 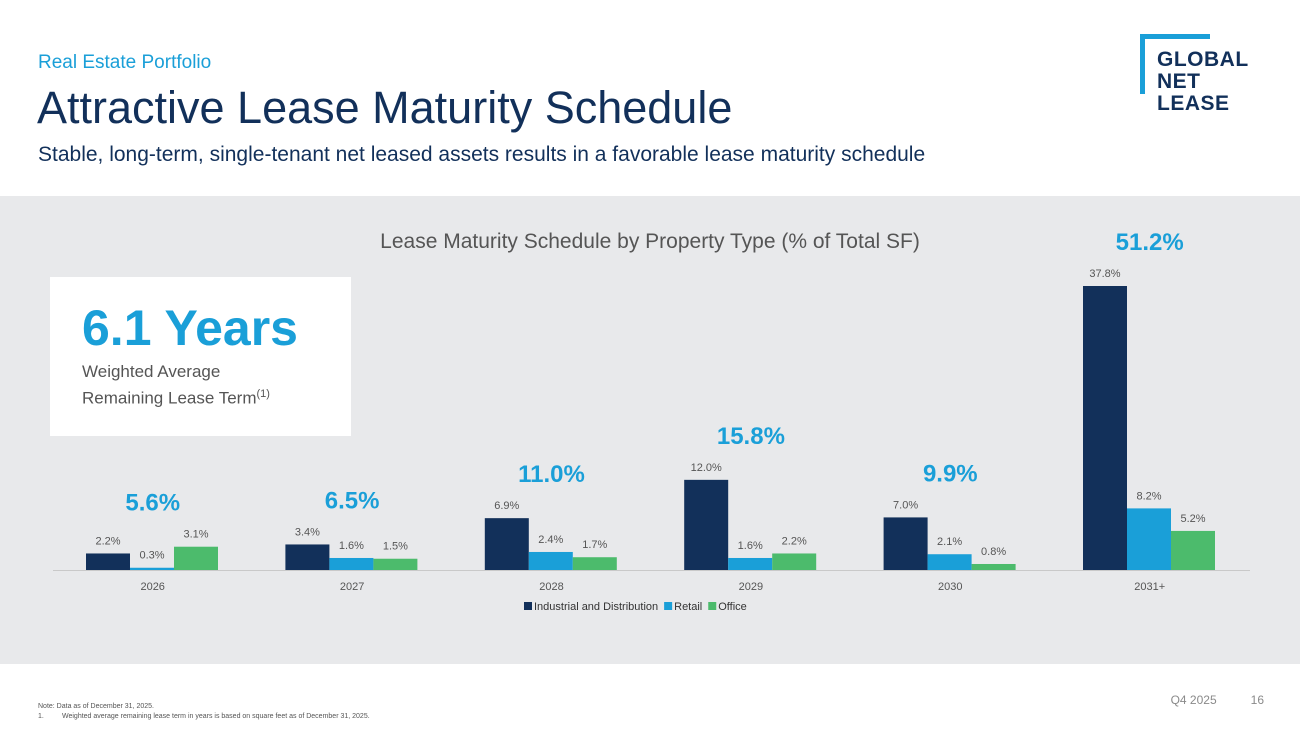 What do you see at coordinates (750, 546) in the screenshot?
I see `data-label-2029-1: 1.6%` at bounding box center [750, 546].